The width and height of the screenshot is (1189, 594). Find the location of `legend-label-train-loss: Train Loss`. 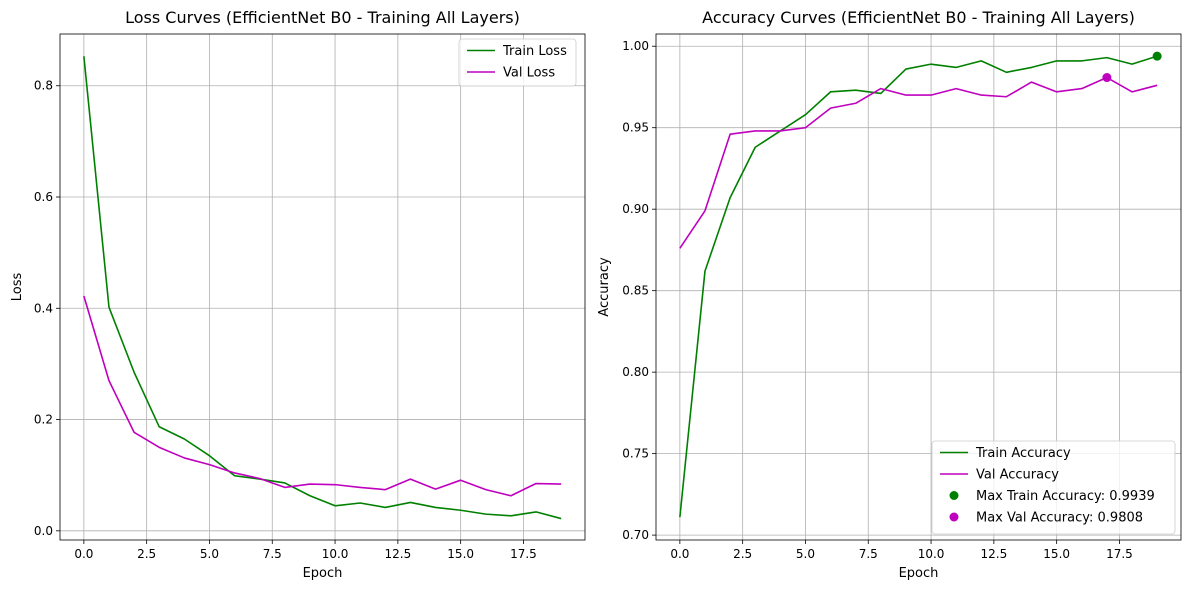

legend-label-train-loss: Train Loss is located at coordinates (534, 51).